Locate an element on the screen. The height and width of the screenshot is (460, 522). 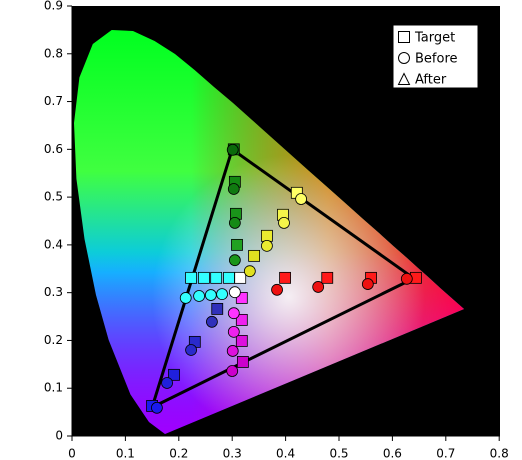
y-tick-label: 0.8 is located at coordinates (53, 53).